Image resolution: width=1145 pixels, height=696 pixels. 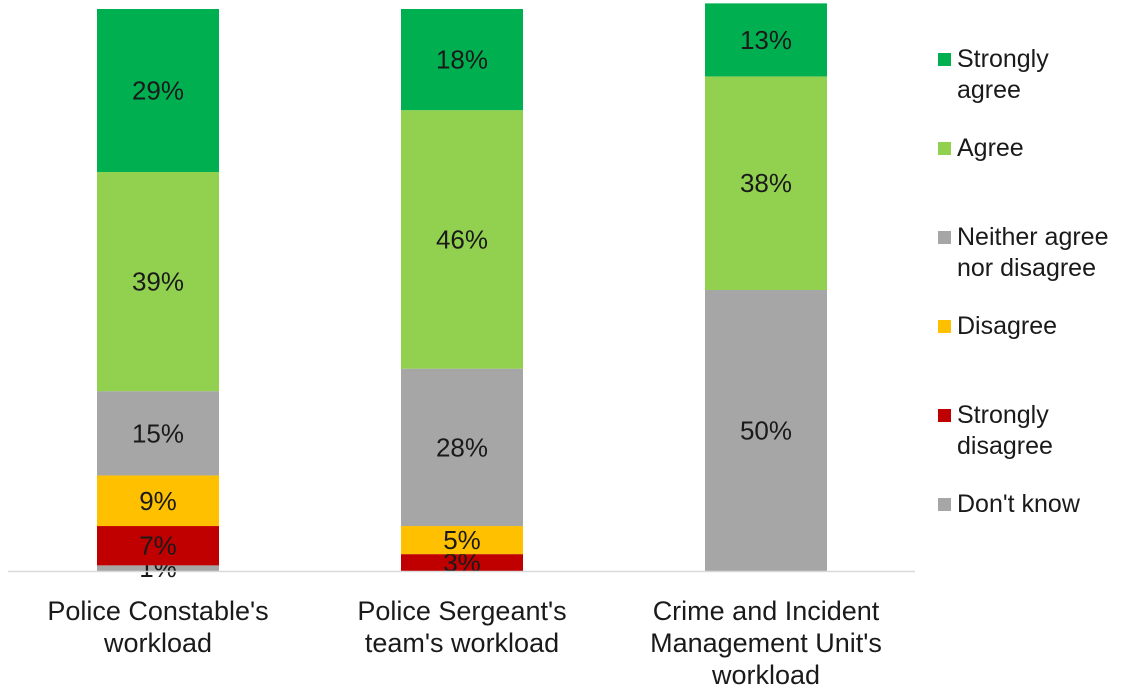 I want to click on data-label-disagree-1: 9%, so click(x=158, y=501).